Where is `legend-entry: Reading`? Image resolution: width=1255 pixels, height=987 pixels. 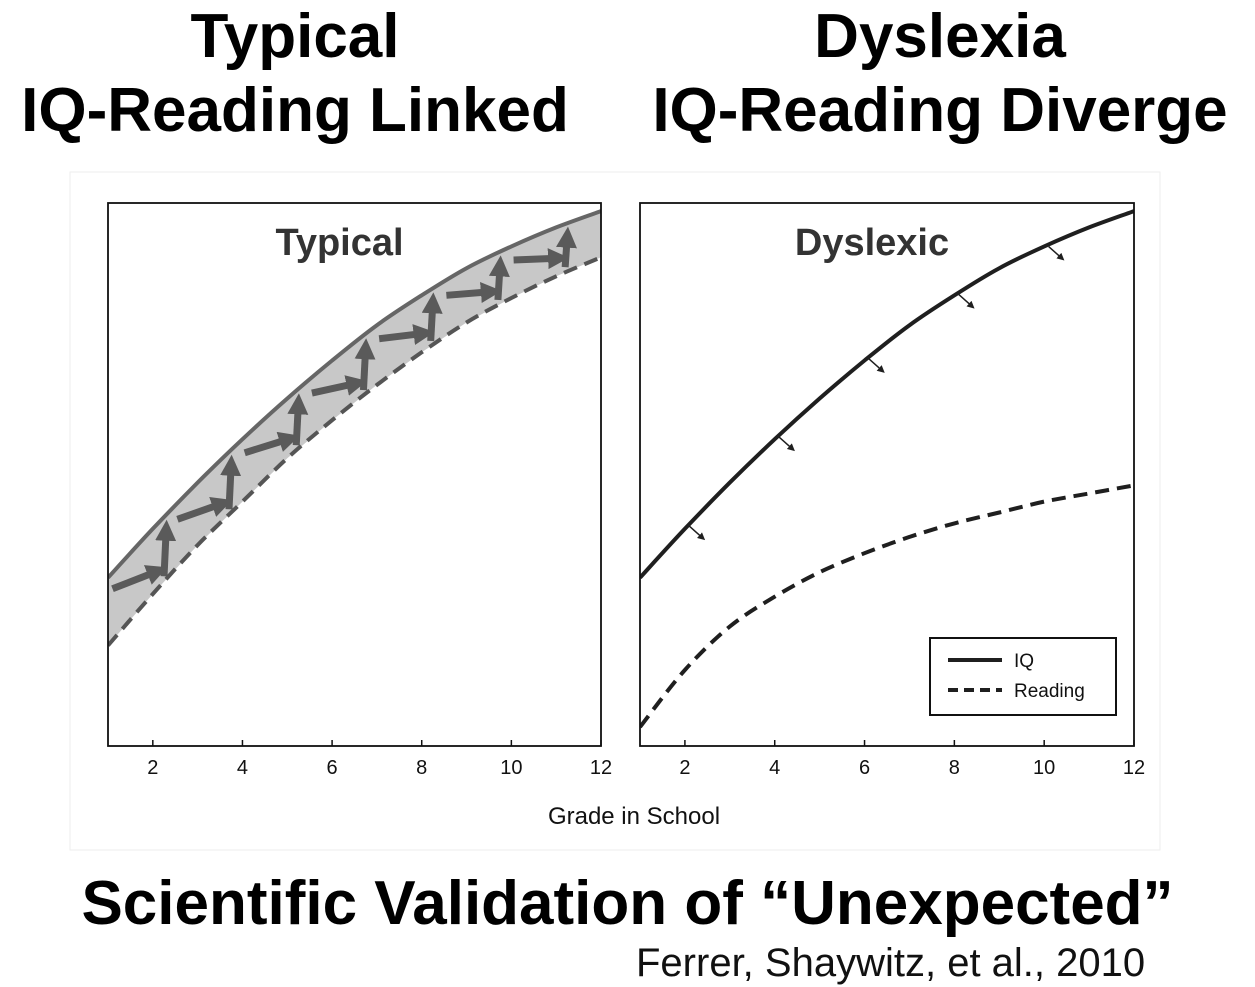
legend-entry: Reading is located at coordinates (1049, 691).